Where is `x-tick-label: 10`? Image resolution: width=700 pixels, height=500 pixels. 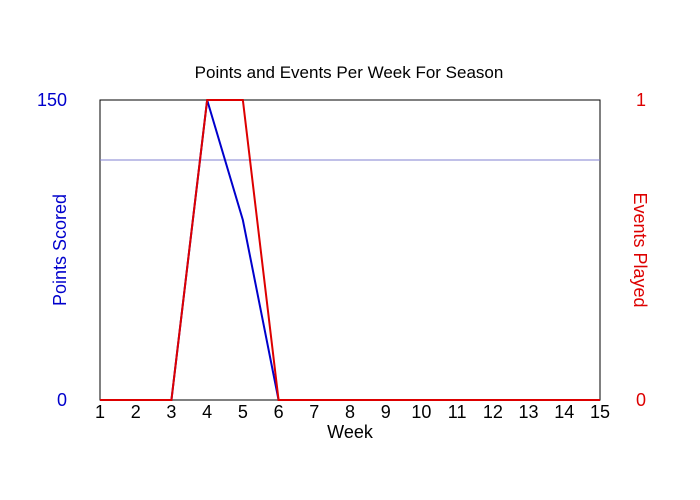 x-tick-label: 10 is located at coordinates (421, 412).